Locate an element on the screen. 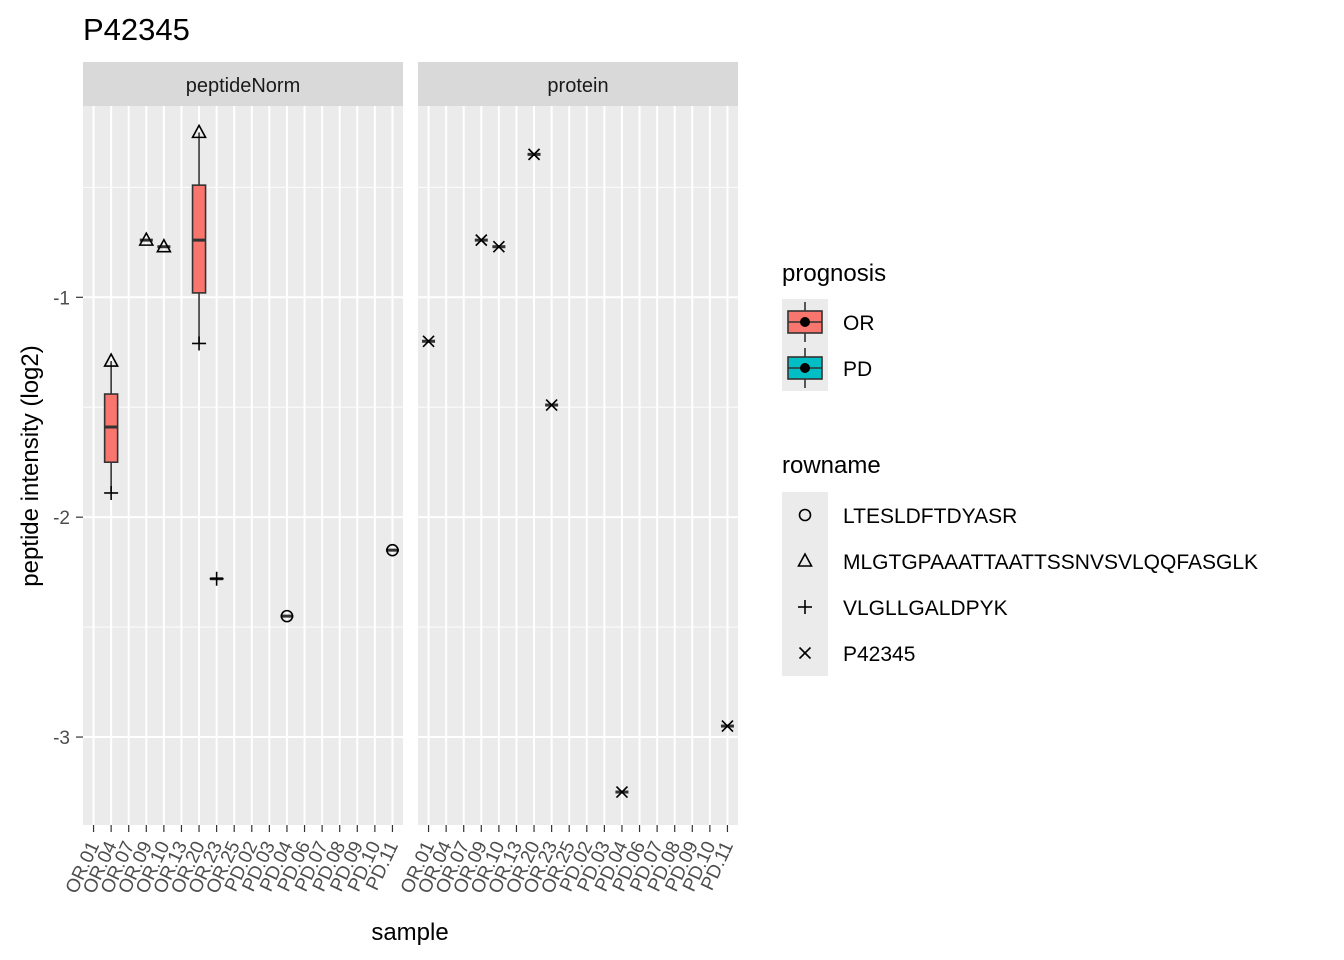  legend-shape-circle is located at coordinates (805, 515).